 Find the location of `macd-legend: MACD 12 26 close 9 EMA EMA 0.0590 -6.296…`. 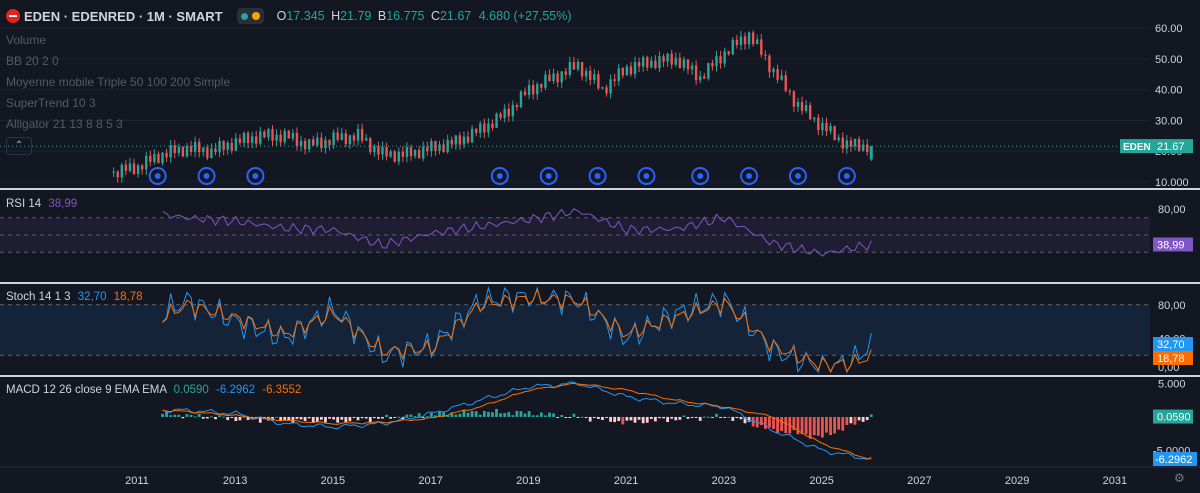

macd-legend: MACD 12 26 close 9 EMA EMA 0.0590 -6.296… is located at coordinates (153, 390).